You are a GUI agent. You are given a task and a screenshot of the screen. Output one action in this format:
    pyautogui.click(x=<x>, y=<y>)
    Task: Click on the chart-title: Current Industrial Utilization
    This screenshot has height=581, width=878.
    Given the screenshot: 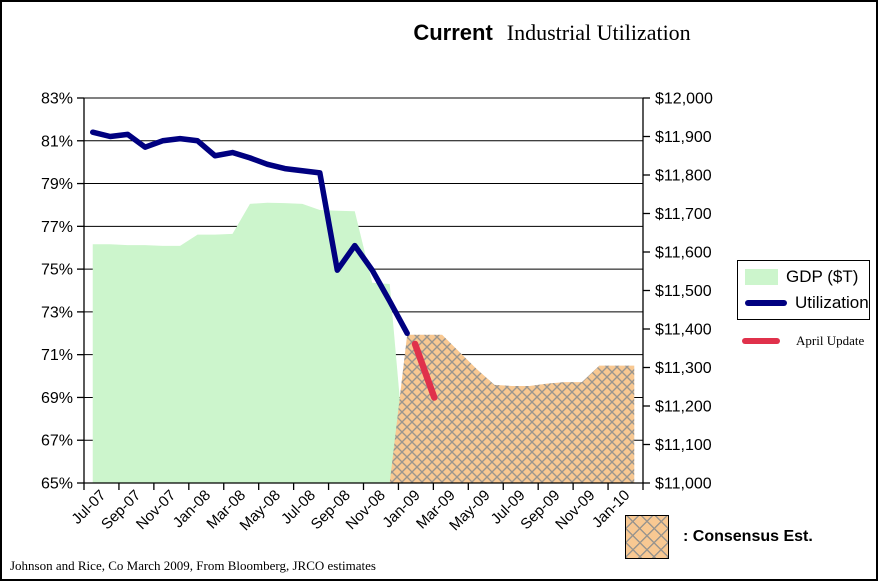 What is the action you would take?
    pyautogui.click(x=551, y=33)
    